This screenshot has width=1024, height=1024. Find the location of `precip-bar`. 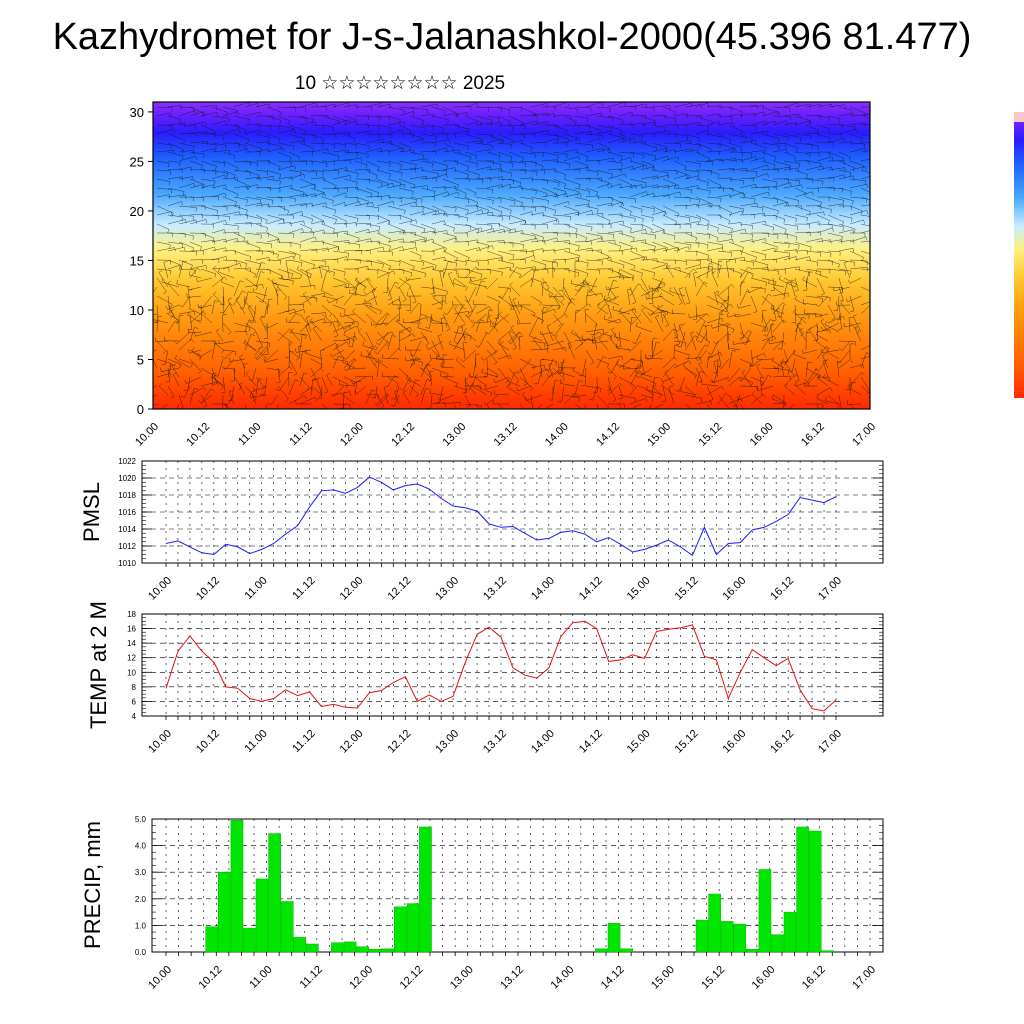

precip-bar is located at coordinates (752, 951).